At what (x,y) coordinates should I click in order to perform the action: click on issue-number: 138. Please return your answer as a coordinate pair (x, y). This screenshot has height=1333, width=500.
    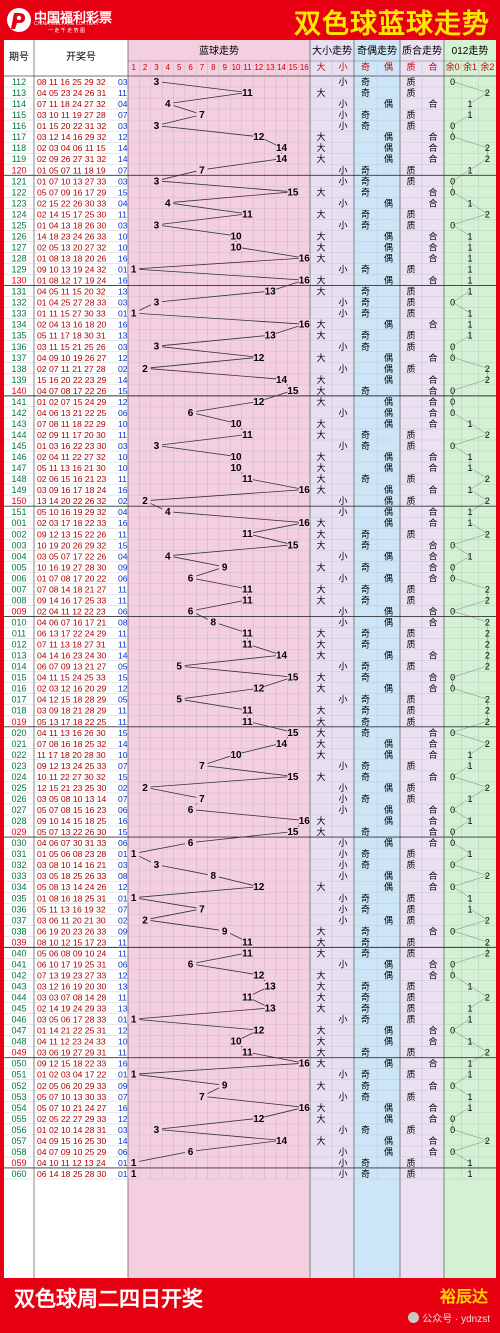
    Looking at the image, I should click on (18, 369).